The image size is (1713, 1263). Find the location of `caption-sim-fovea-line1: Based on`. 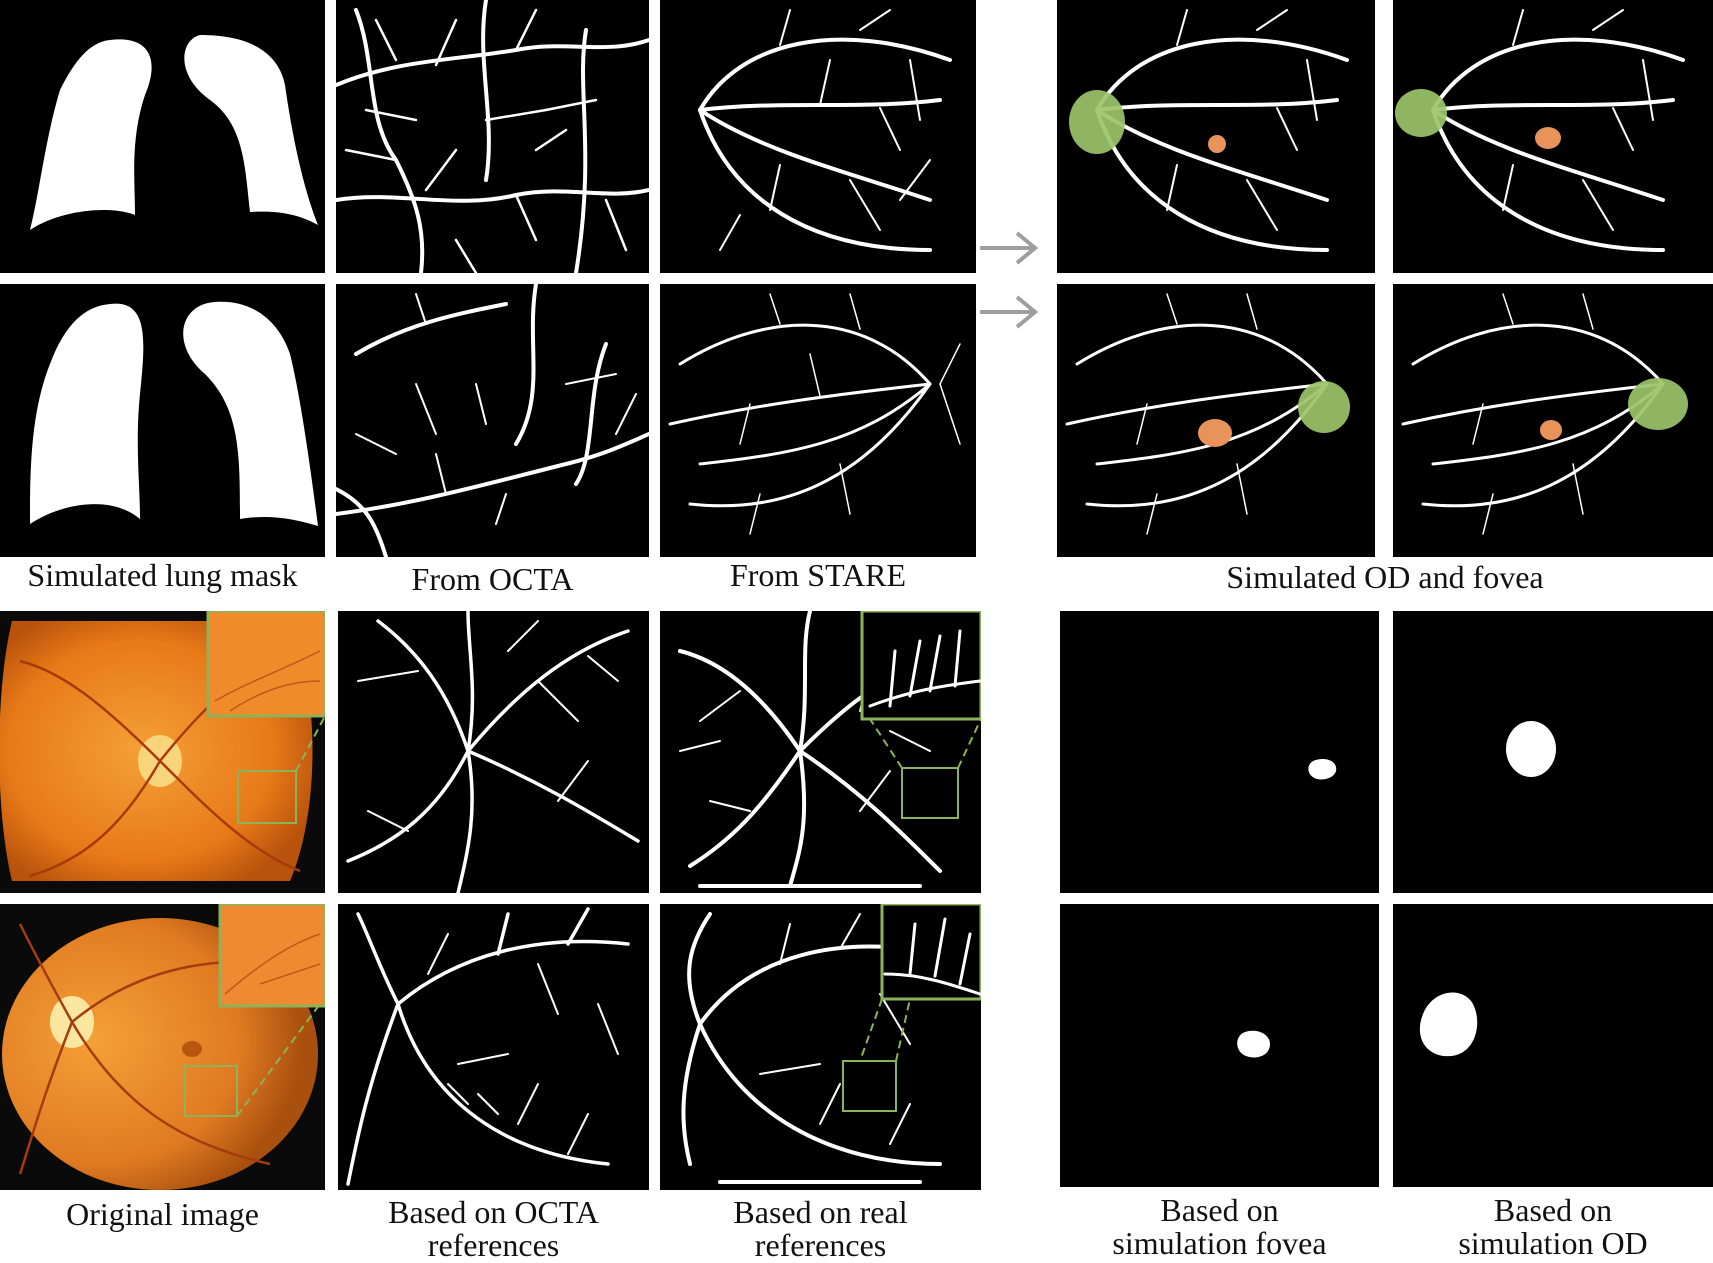

caption-sim-fovea-line1: Based on is located at coordinates (1219, 1210).